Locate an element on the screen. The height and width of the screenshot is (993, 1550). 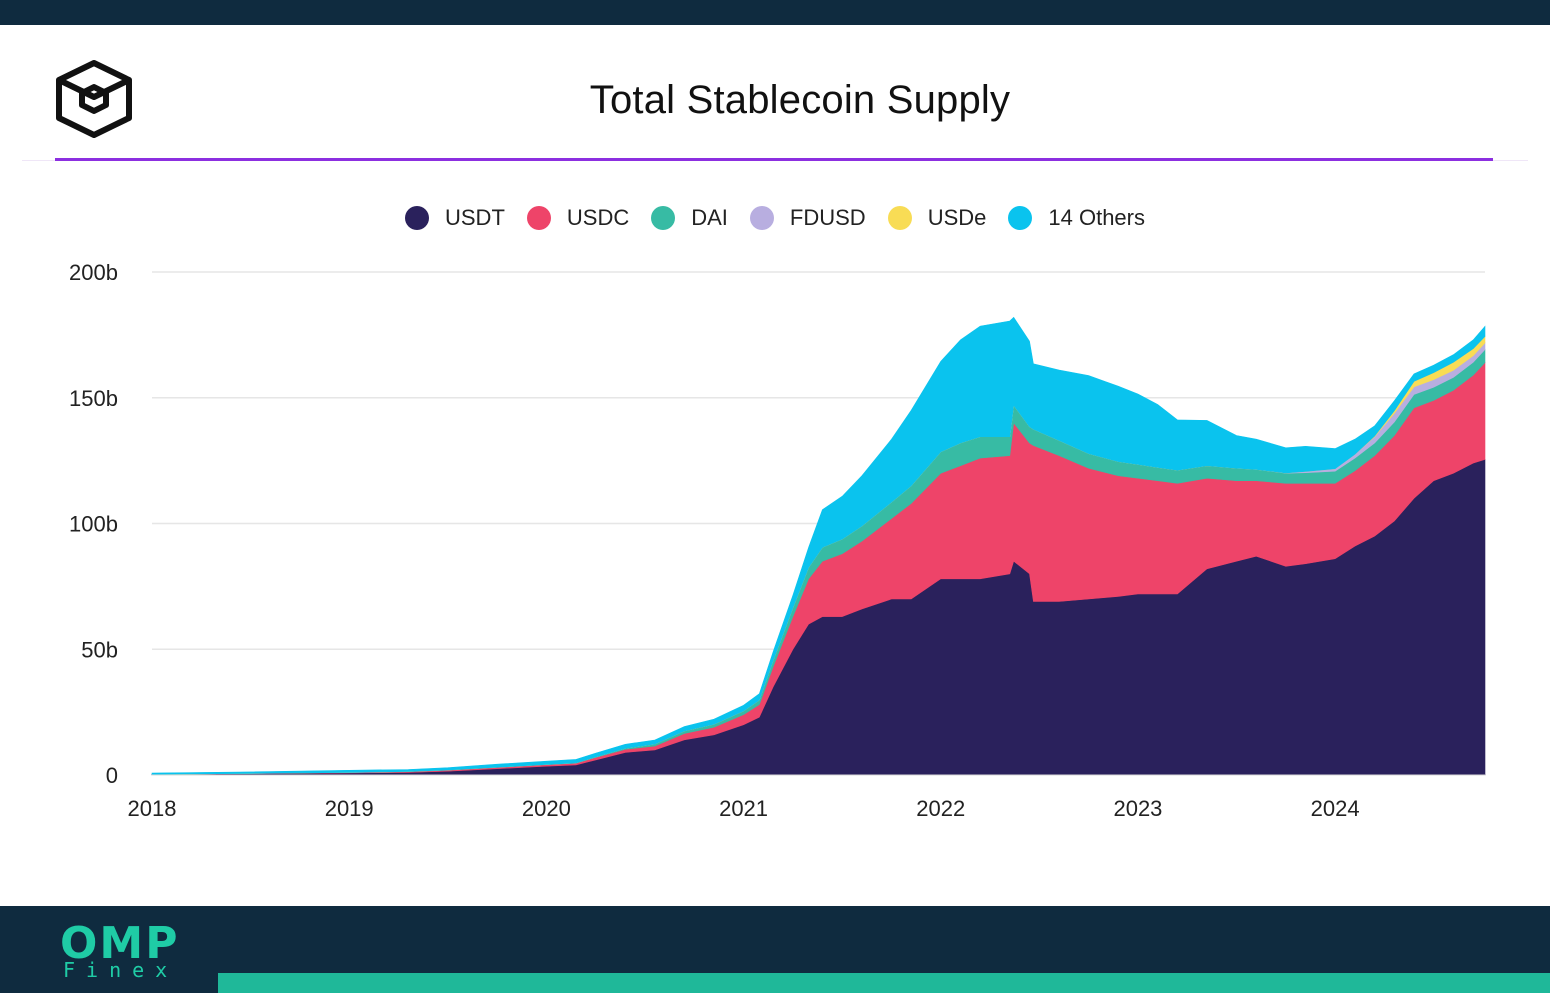
legend-item-usde: USDe is located at coordinates (937, 218).